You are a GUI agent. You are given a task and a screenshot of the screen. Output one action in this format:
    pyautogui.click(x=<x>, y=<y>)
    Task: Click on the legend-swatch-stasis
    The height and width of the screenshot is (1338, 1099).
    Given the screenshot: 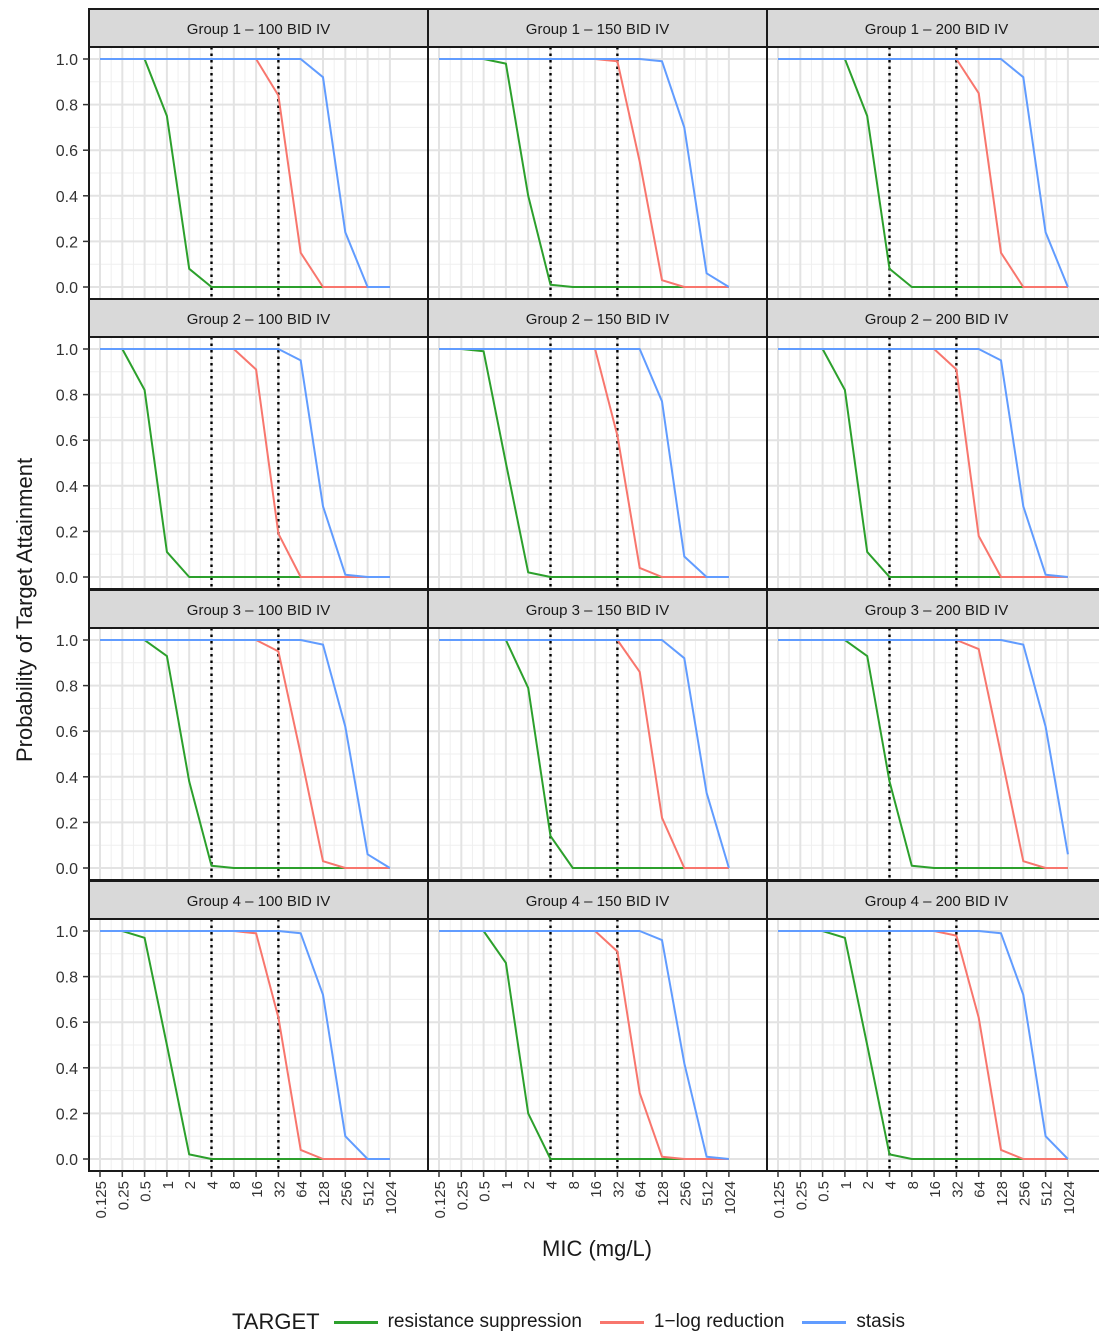 What is the action you would take?
    pyautogui.click(x=824, y=1322)
    